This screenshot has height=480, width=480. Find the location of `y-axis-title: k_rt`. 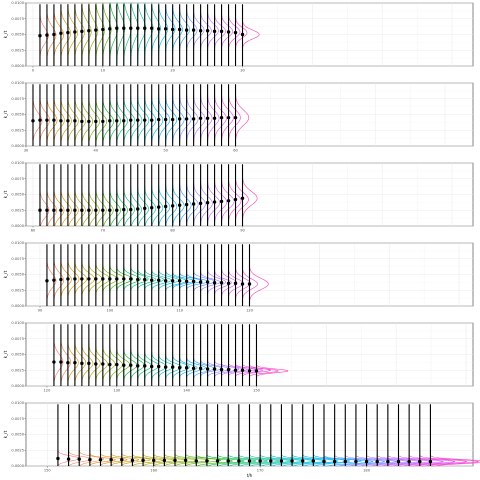

y-axis-title: k_rt is located at coordinates (5, 354).